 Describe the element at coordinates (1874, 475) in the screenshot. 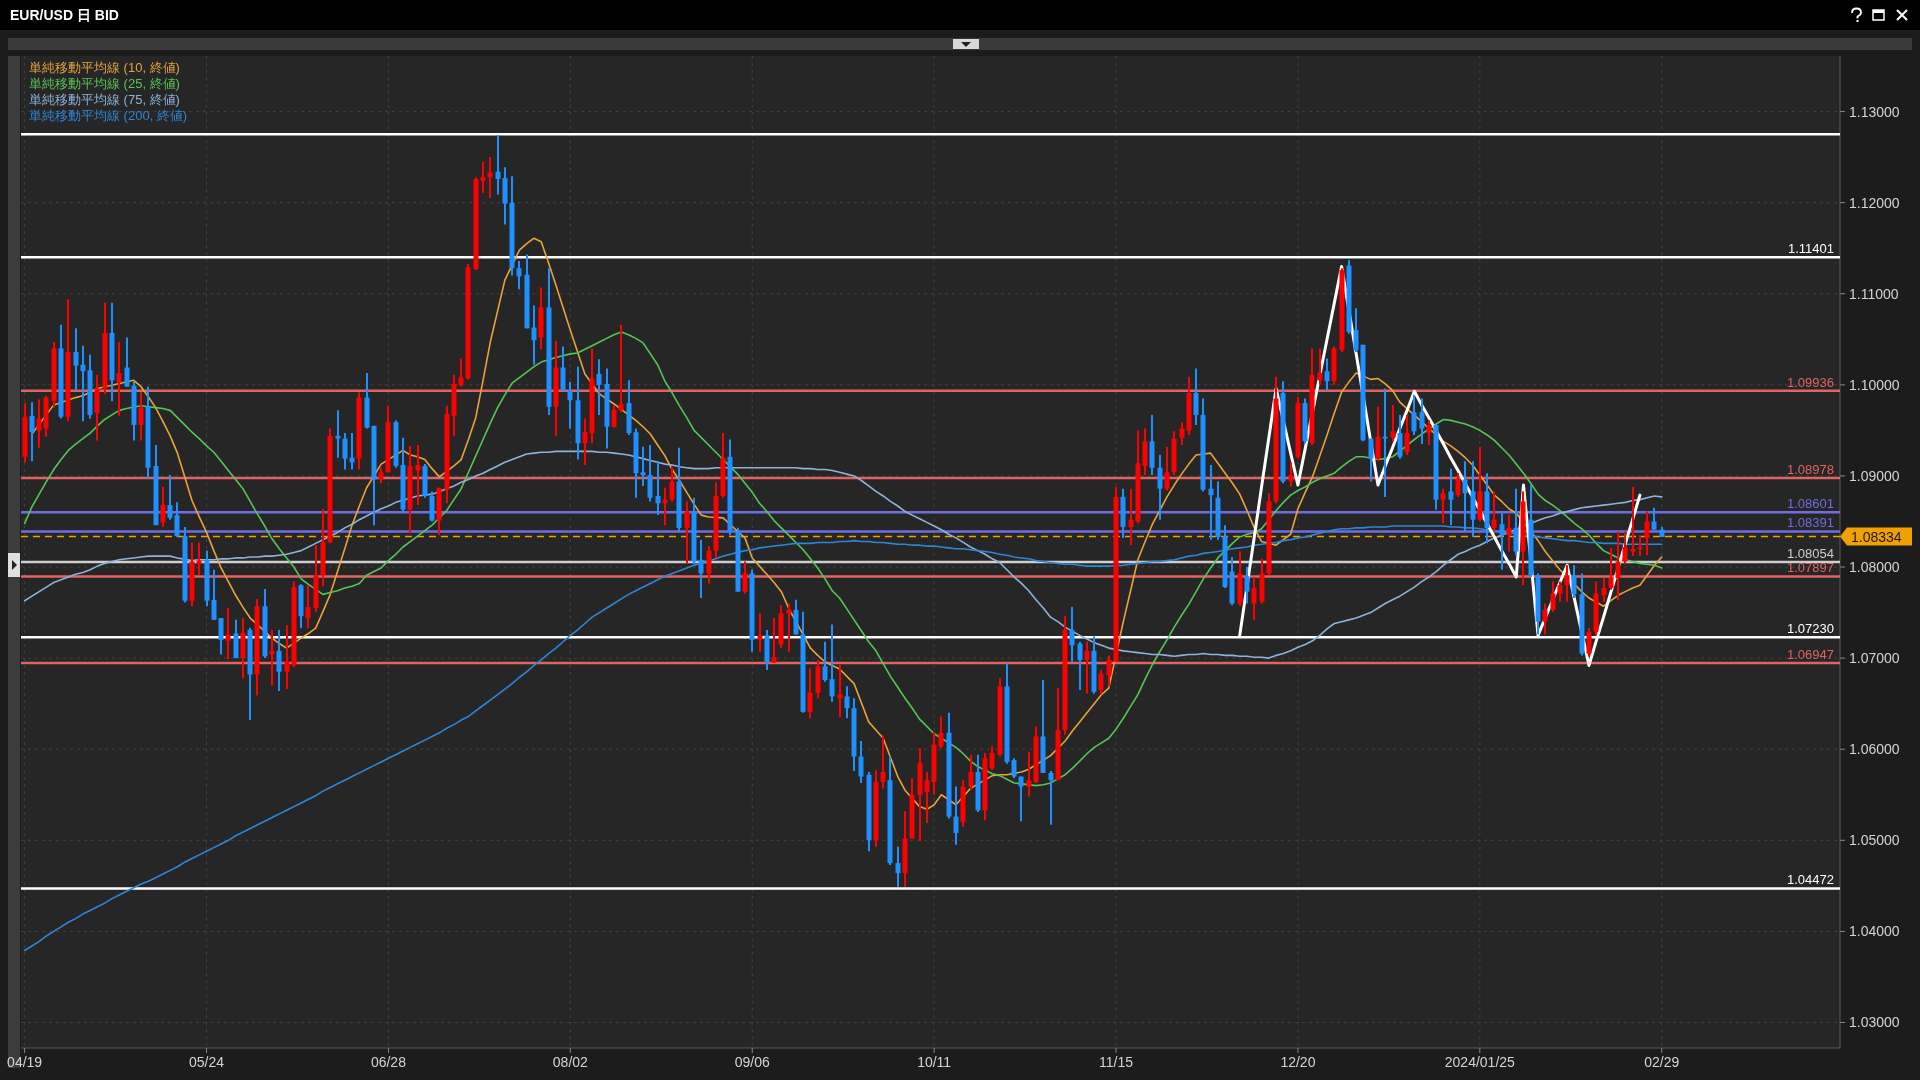

I see `y-tick-label: 1.09000` at that location.